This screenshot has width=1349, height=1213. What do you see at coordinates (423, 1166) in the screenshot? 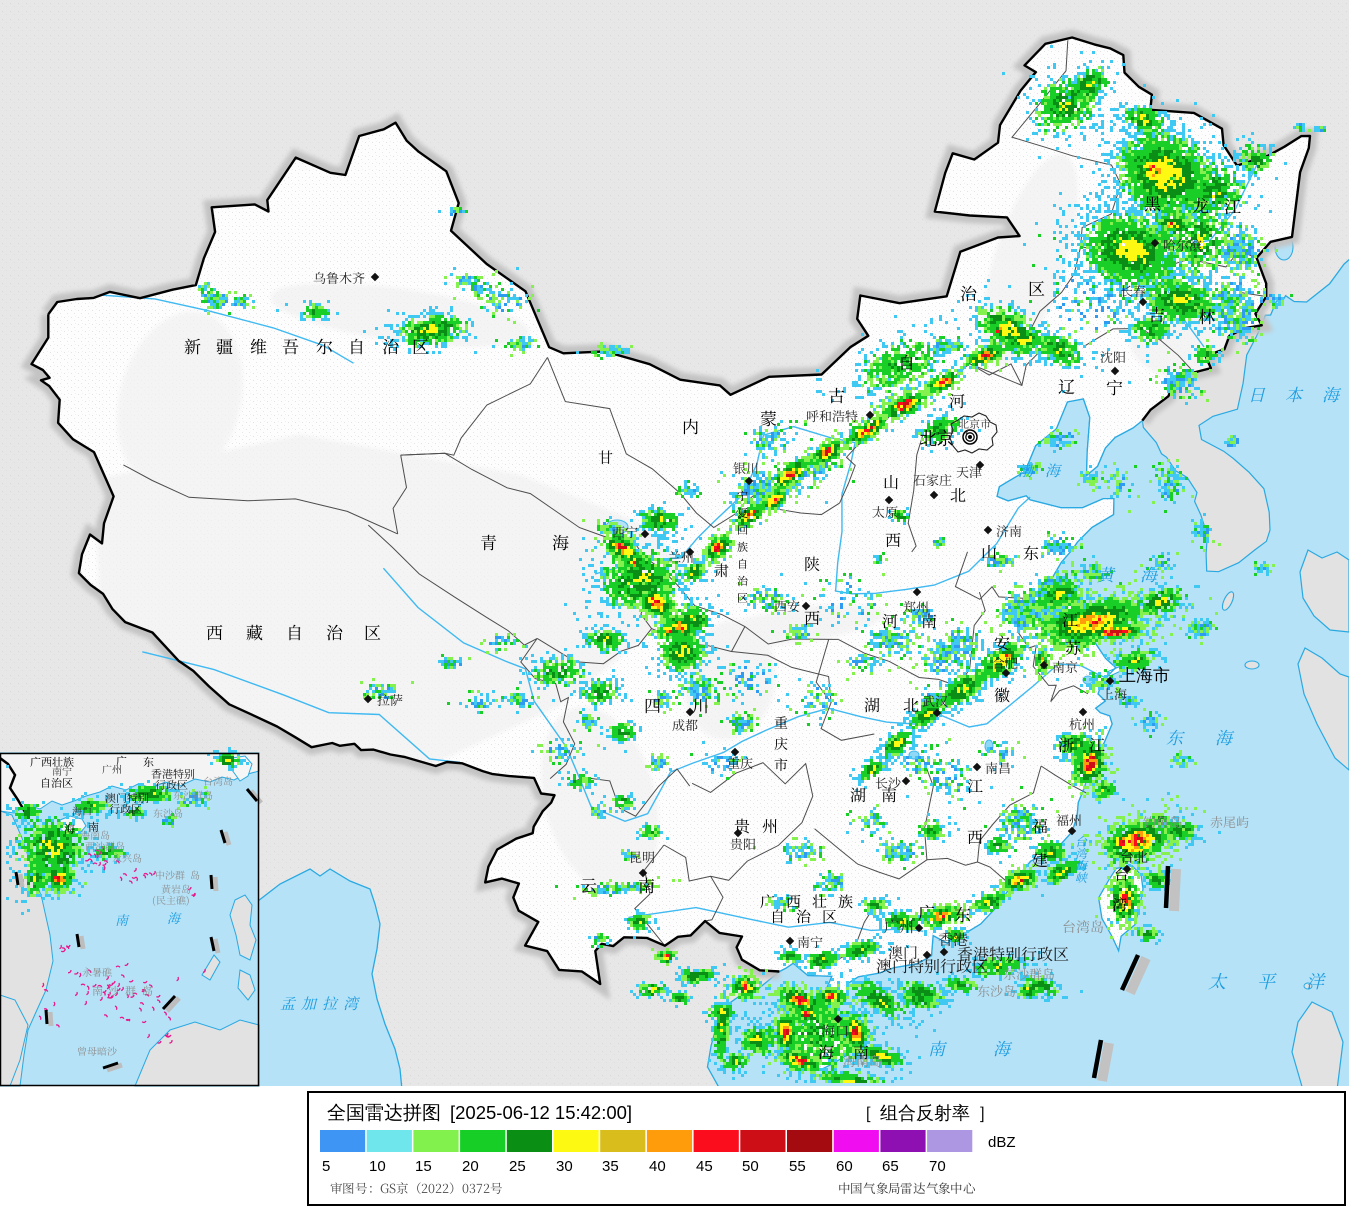
I see `svg-text: 15` at bounding box center [423, 1166].